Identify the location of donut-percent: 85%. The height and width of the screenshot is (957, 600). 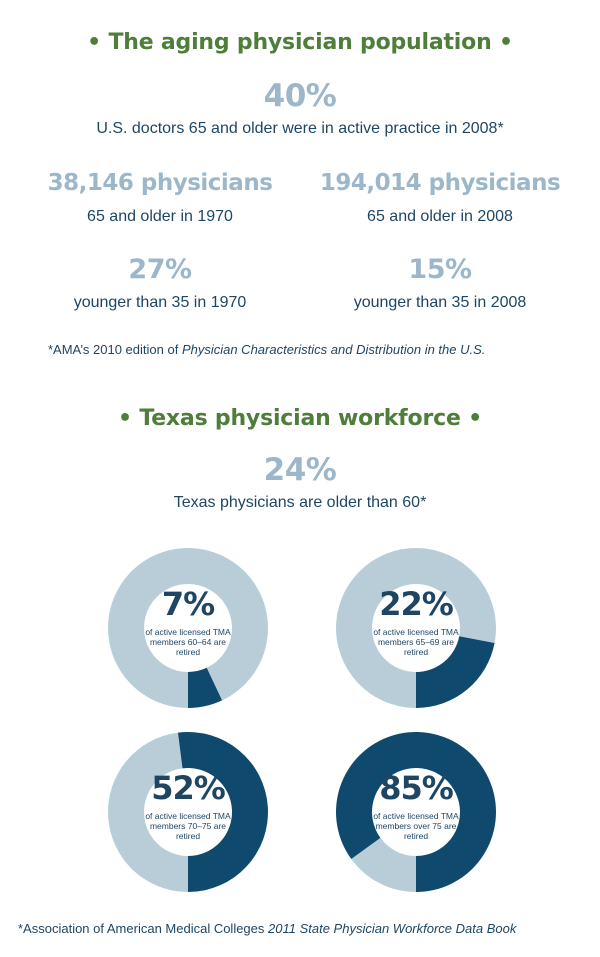
(416, 788).